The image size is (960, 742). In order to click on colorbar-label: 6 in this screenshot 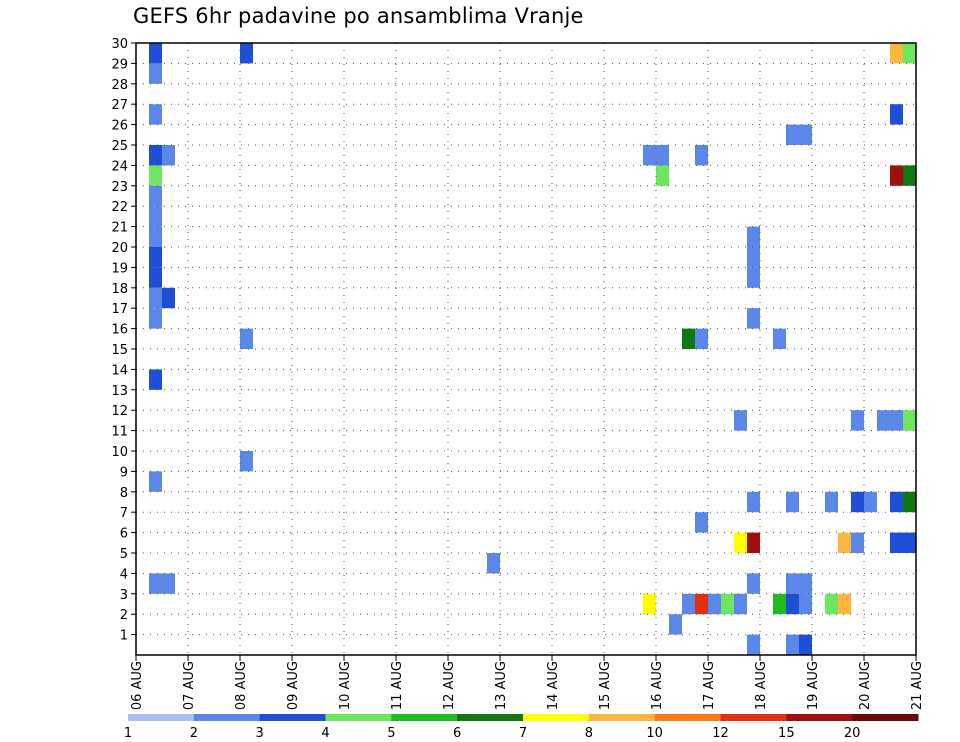, I will do `click(457, 733)`.